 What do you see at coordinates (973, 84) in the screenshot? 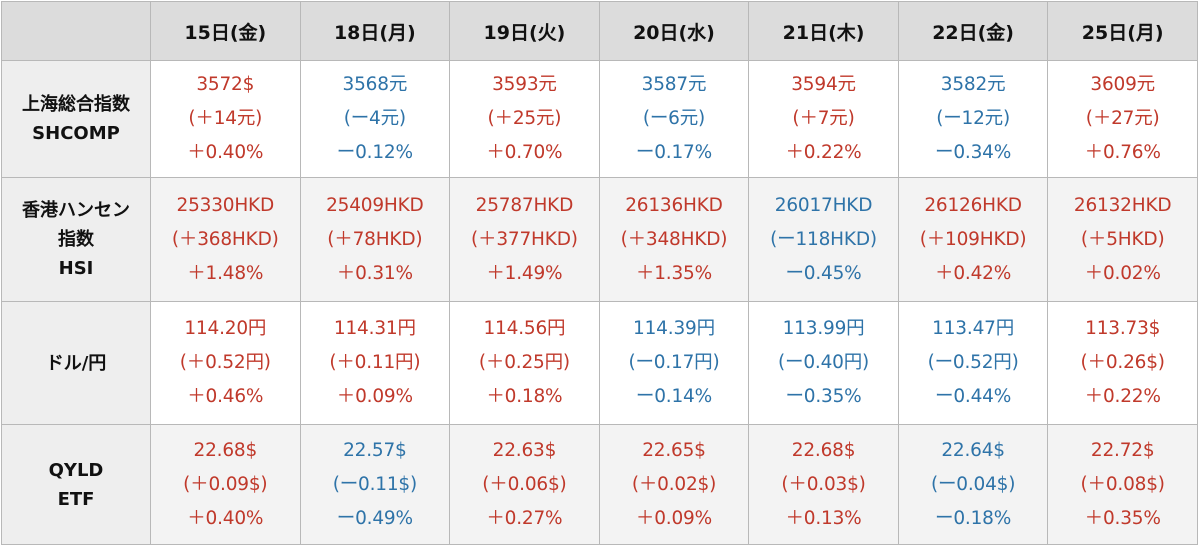
I see `price-value: 3582元` at bounding box center [973, 84].